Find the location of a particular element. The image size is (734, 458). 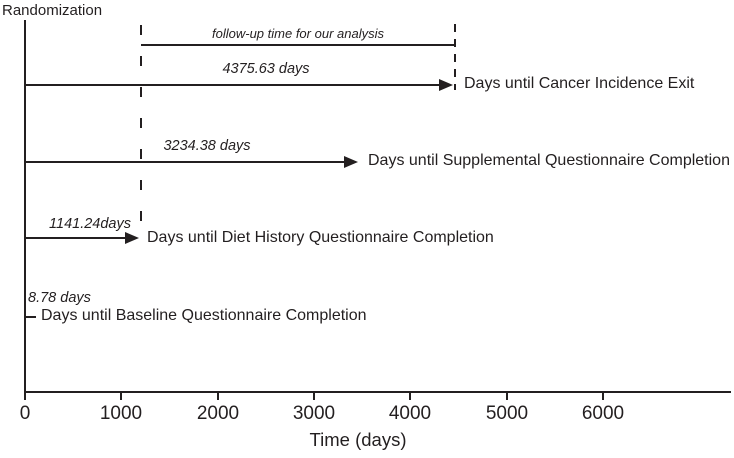

followup-end-dashed-line is located at coordinates (455, 57).